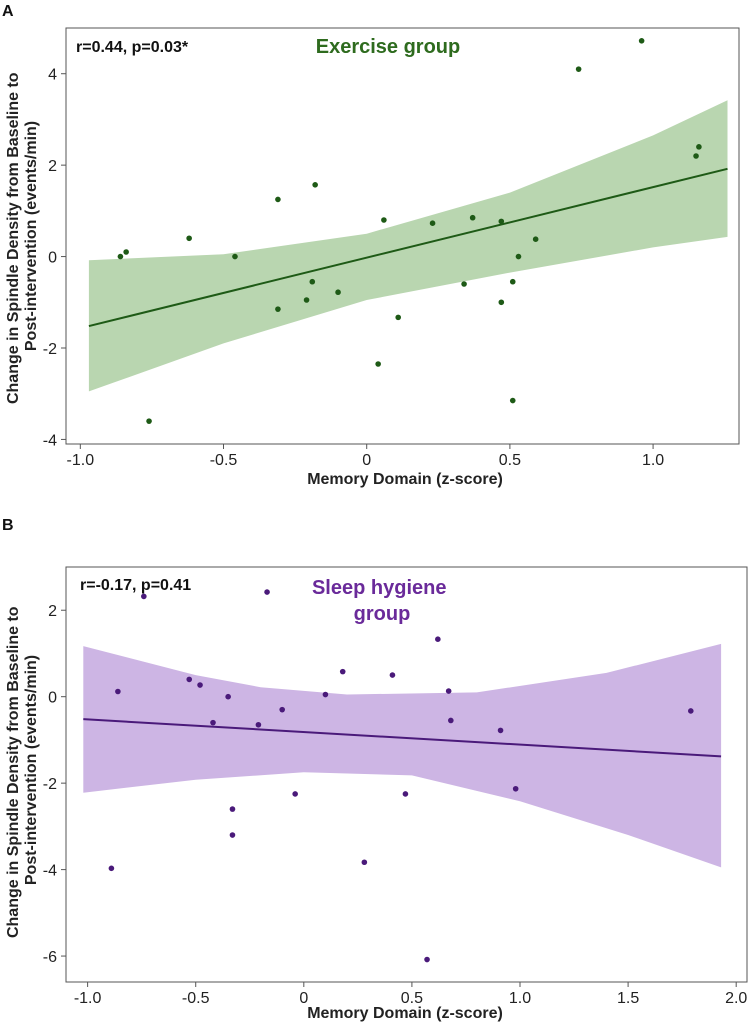 The height and width of the screenshot is (1024, 756). What do you see at coordinates (50, 871) in the screenshot?
I see `panel-b-y-tick-label: -4` at bounding box center [50, 871].